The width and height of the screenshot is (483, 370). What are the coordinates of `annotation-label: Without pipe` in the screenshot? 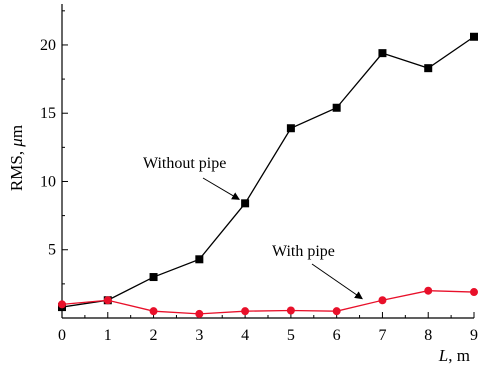 It's located at (184, 163).